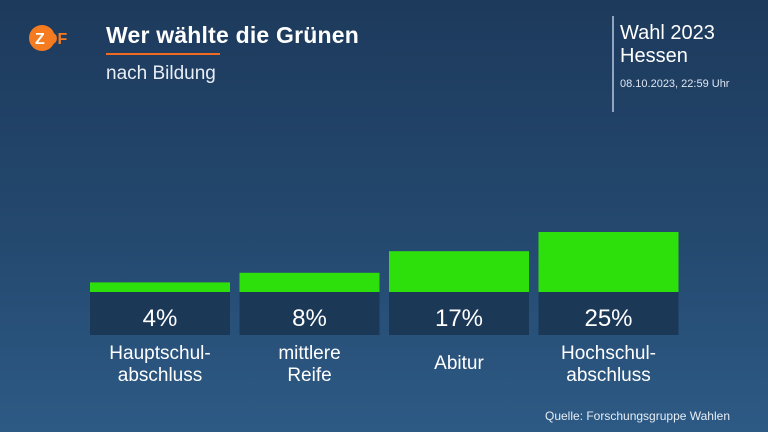  What do you see at coordinates (654, 56) in the screenshot?
I see `election-region: Hessen` at bounding box center [654, 56].